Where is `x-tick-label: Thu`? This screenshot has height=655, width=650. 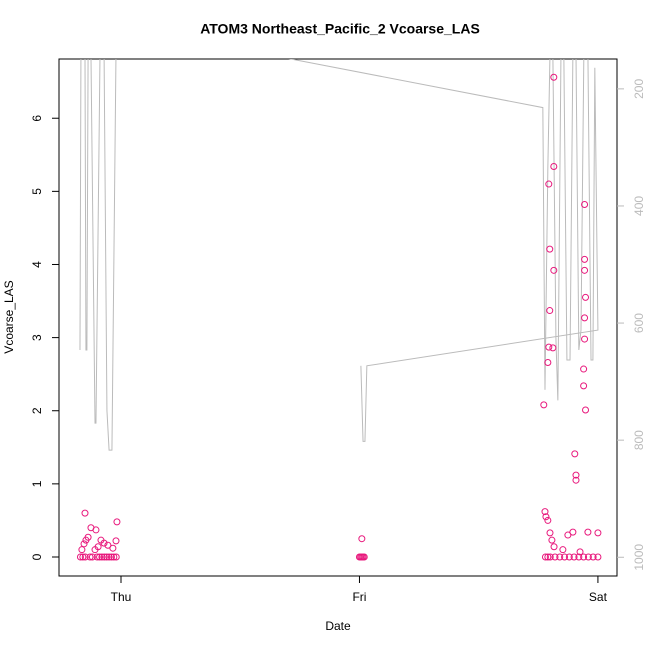 x-tick-label: Thu is located at coordinates (121, 597).